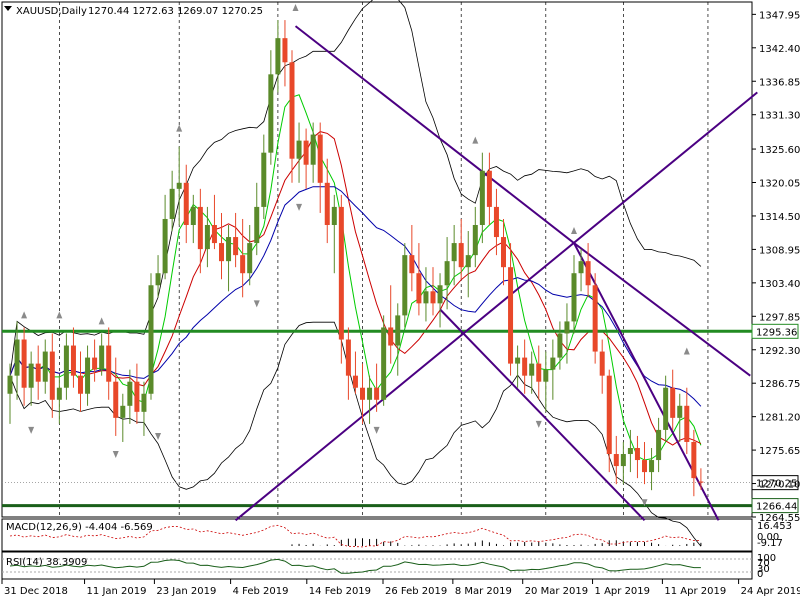 Image resolution: width=800 pixels, height=600 pixels. What do you see at coordinates (774, 526) in the screenshot?
I see `macd-axis-label: 16.453` at bounding box center [774, 526].